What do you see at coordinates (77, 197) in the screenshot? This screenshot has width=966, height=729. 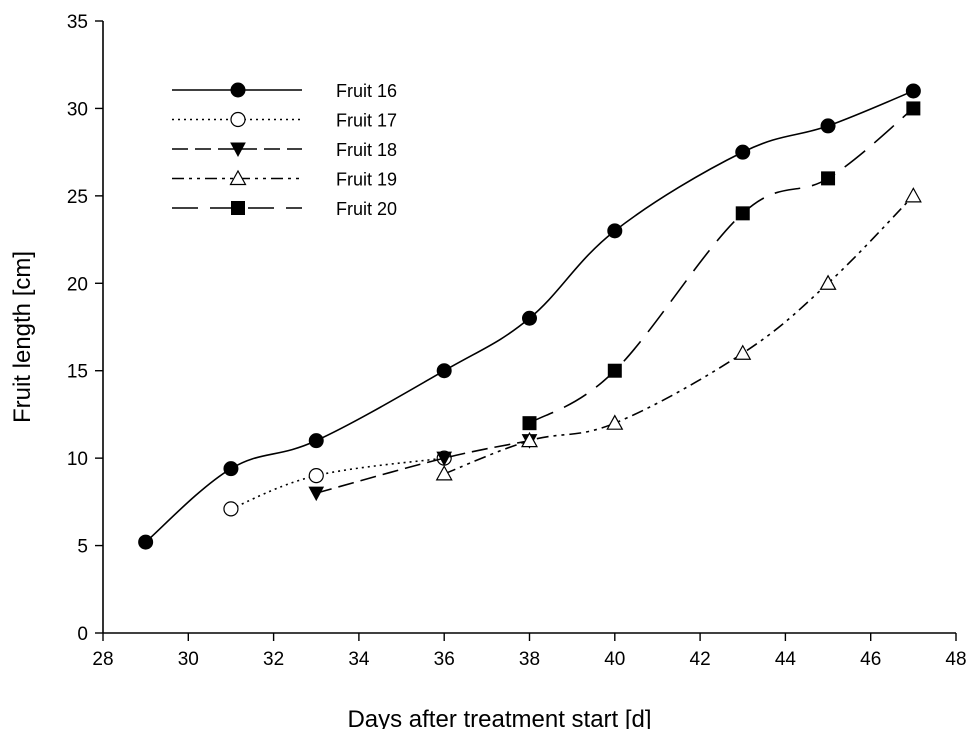 I see `y-tick-label: 25` at bounding box center [77, 197].